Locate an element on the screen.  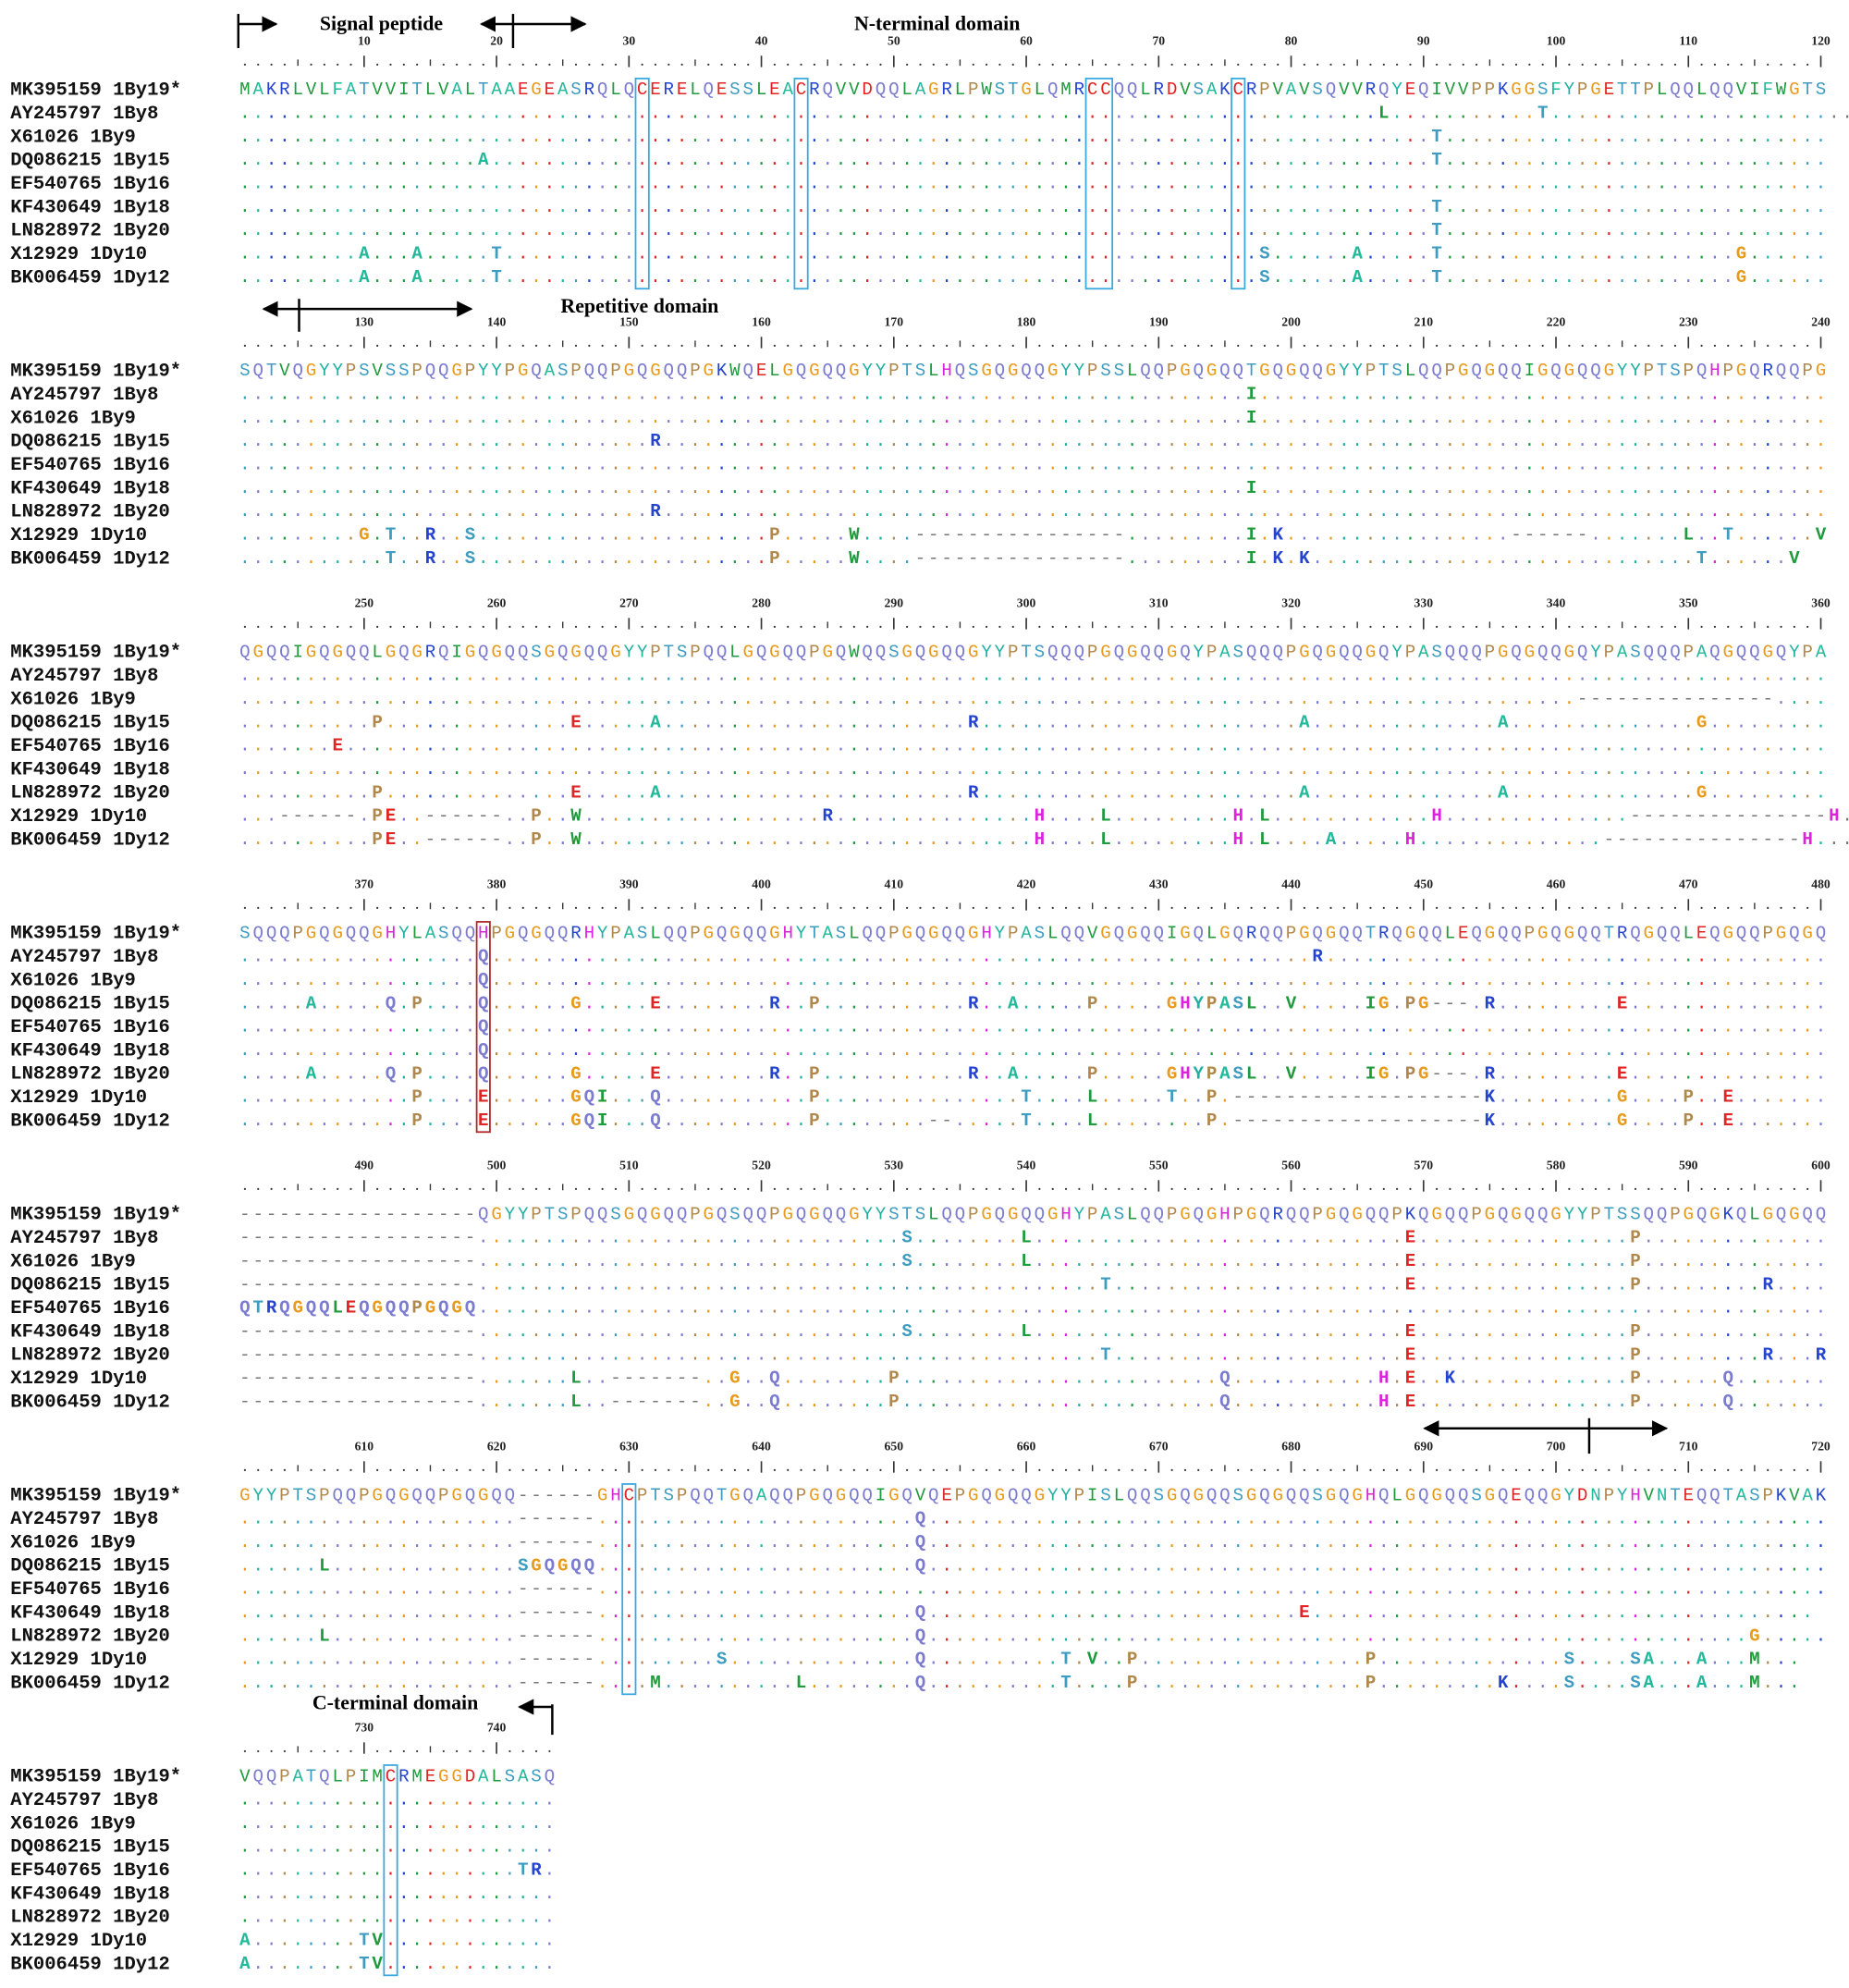
residue: A is located at coordinates (1225, 1073).